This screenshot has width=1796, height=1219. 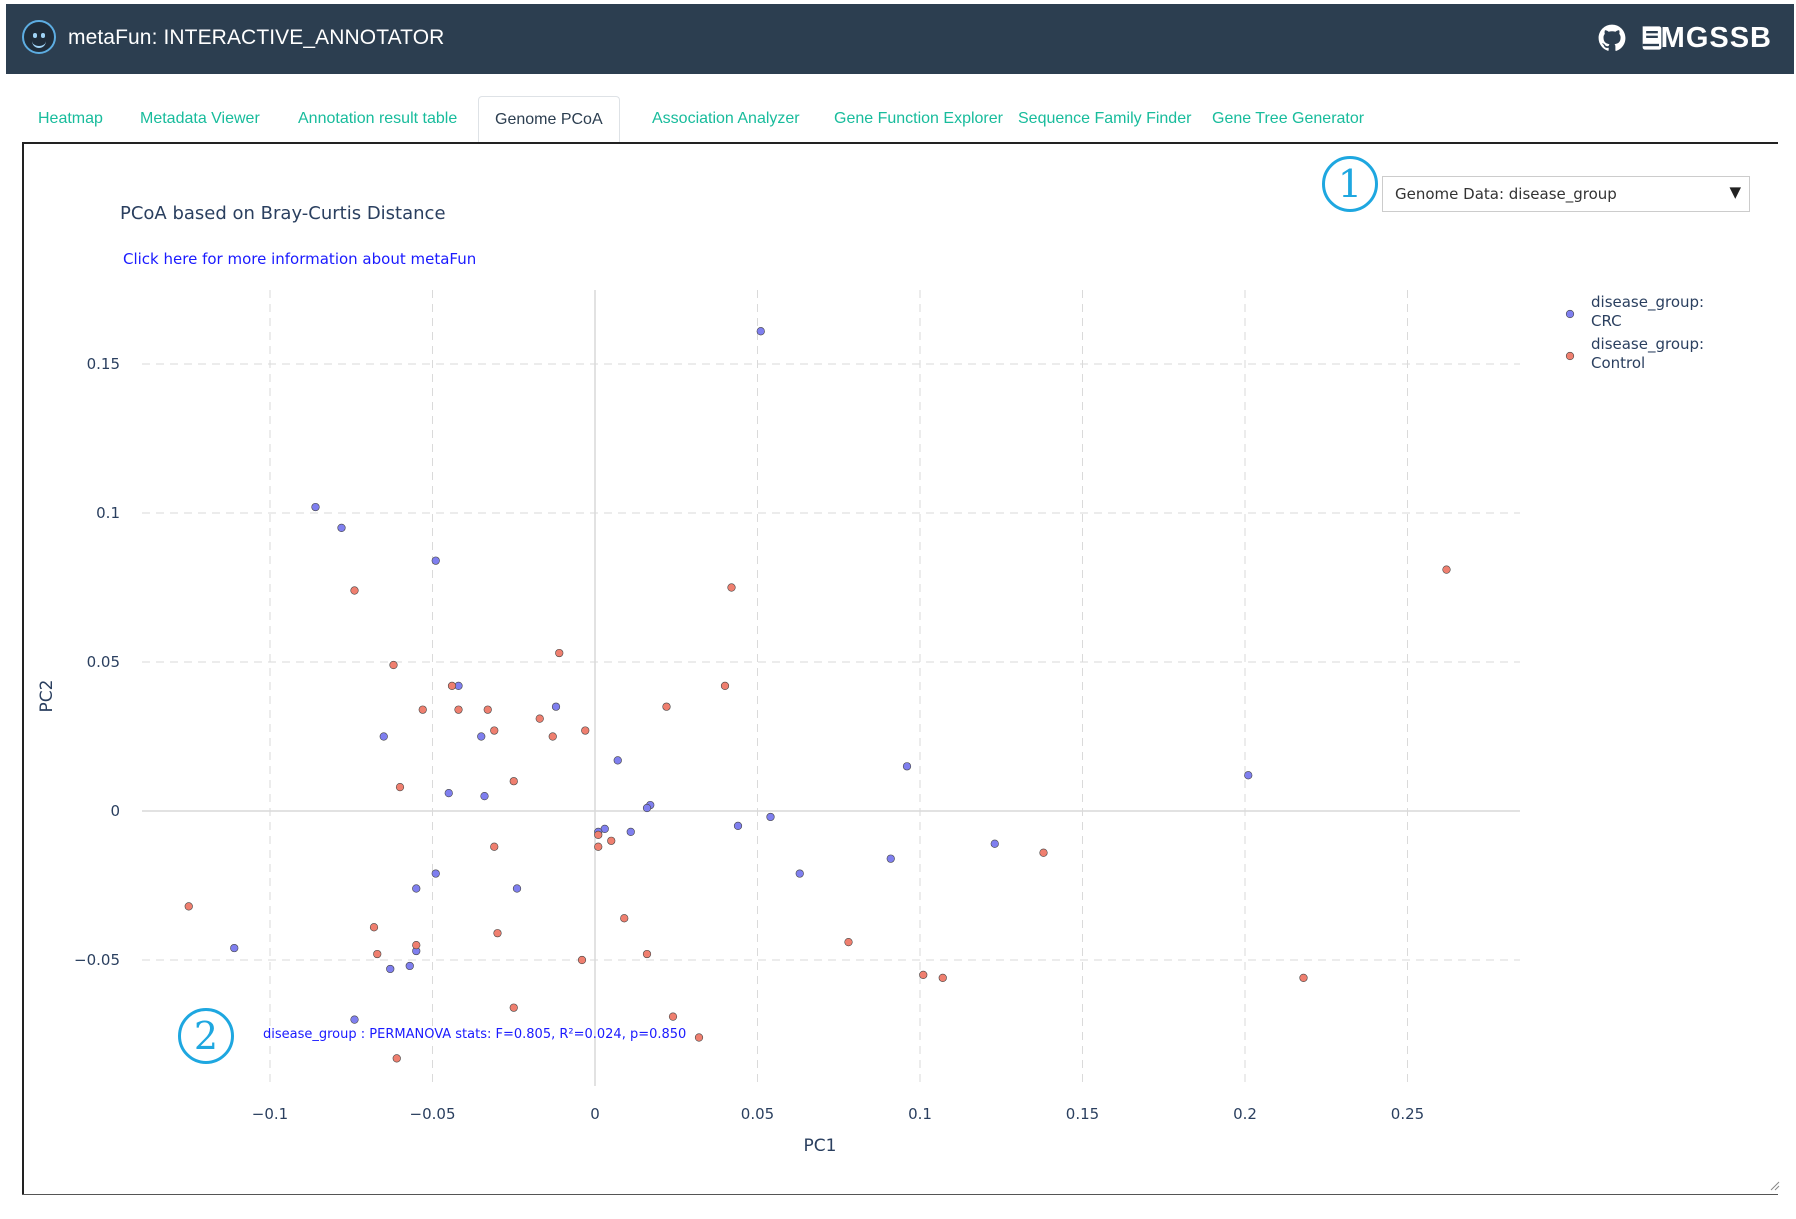 I want to click on x-axis-label: PC1, so click(x=820, y=1146).